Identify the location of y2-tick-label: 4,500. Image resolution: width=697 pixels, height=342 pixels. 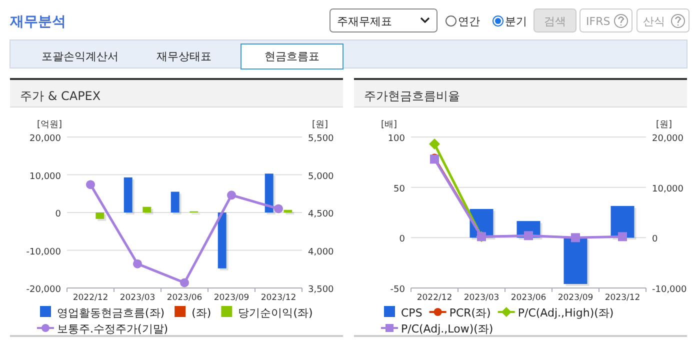
(321, 215).